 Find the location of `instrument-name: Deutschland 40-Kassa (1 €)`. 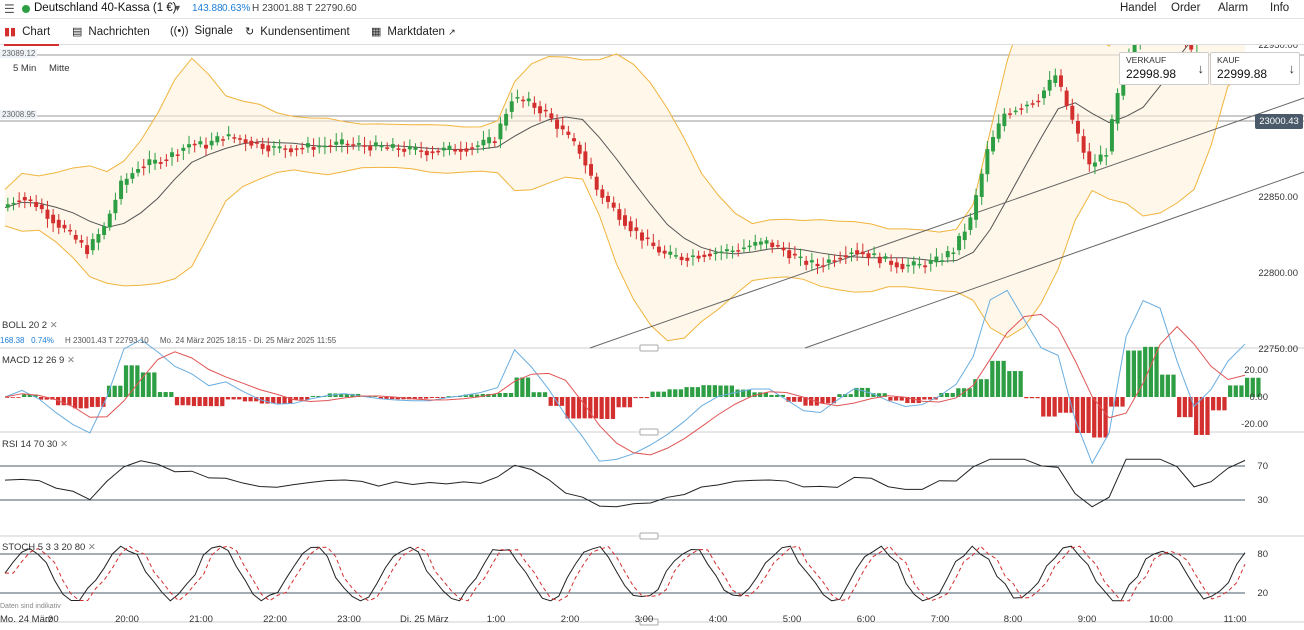

instrument-name: Deutschland 40-Kassa (1 €) is located at coordinates (105, 8).